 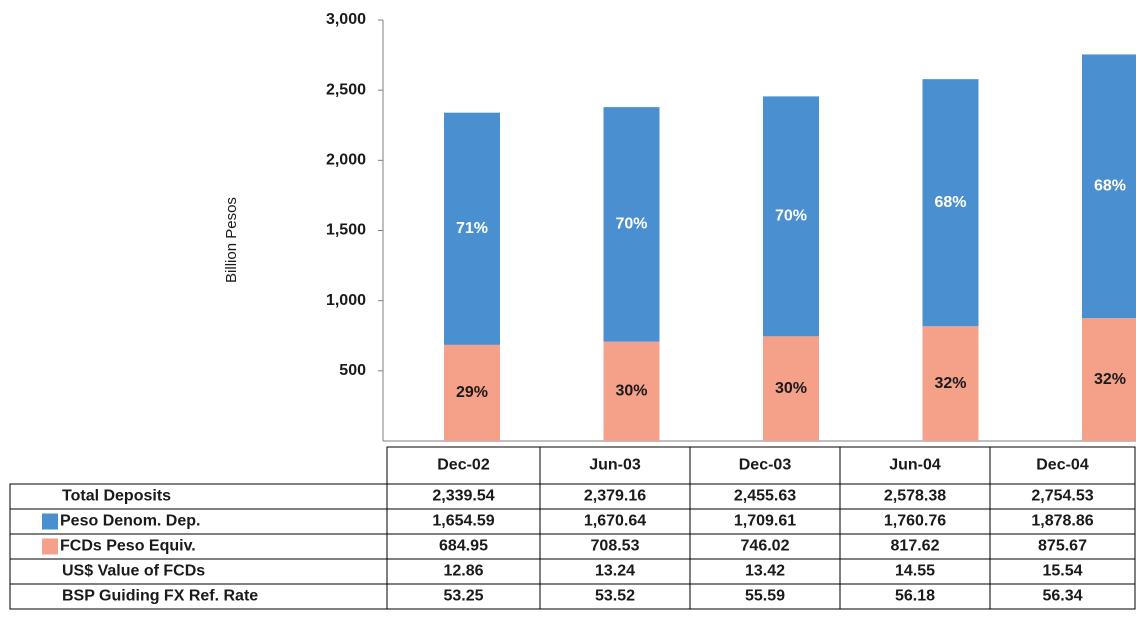 What do you see at coordinates (765, 496) in the screenshot?
I see `table-value: 2,455.63` at bounding box center [765, 496].